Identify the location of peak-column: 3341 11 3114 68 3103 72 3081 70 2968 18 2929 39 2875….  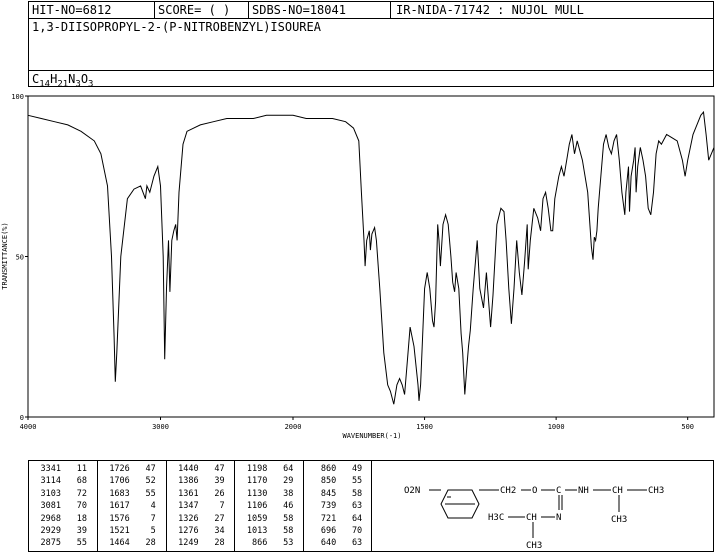
(63, 506).